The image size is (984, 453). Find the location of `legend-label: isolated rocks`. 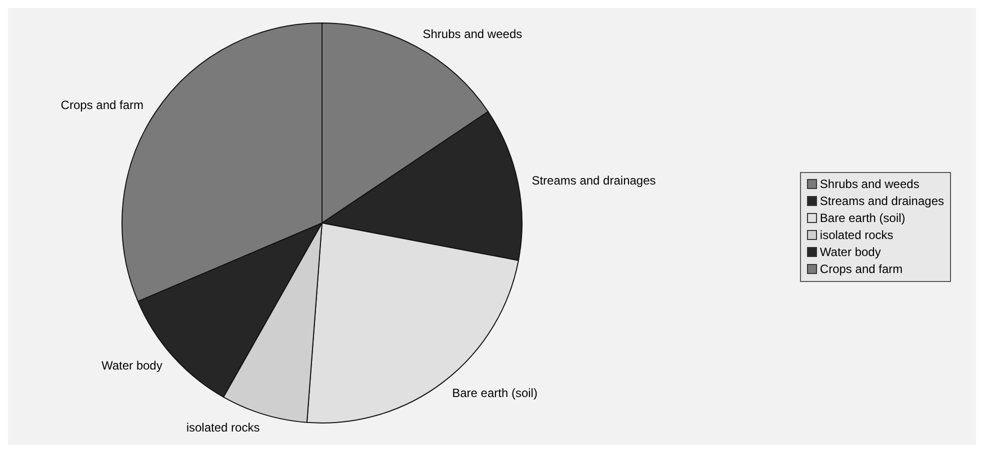

legend-label: isolated rocks is located at coordinates (857, 235).